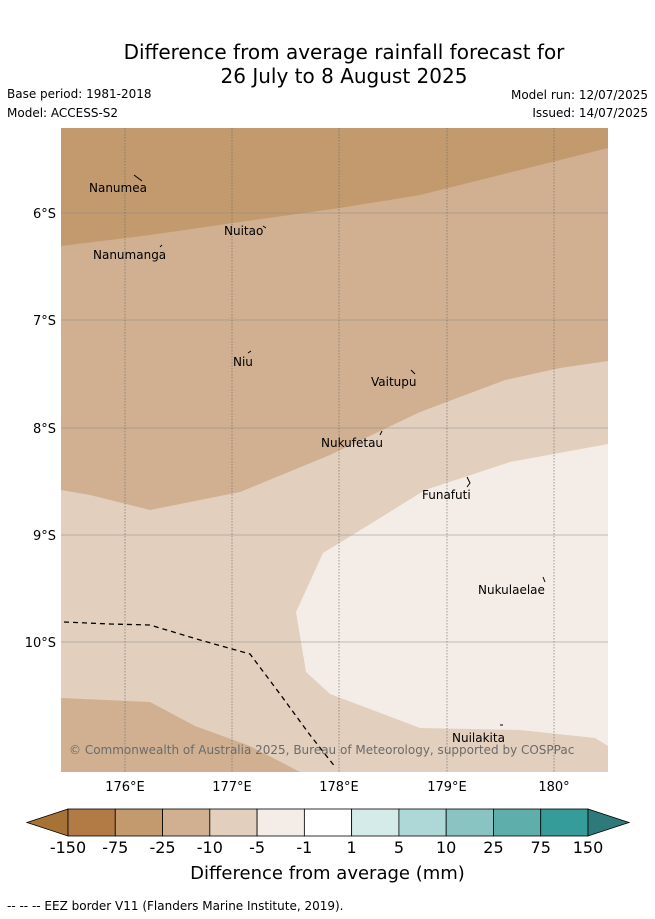 This screenshot has height=919, width=655. Describe the element at coordinates (115, 847) in the screenshot. I see `colorbar-tick-label: -75` at that location.